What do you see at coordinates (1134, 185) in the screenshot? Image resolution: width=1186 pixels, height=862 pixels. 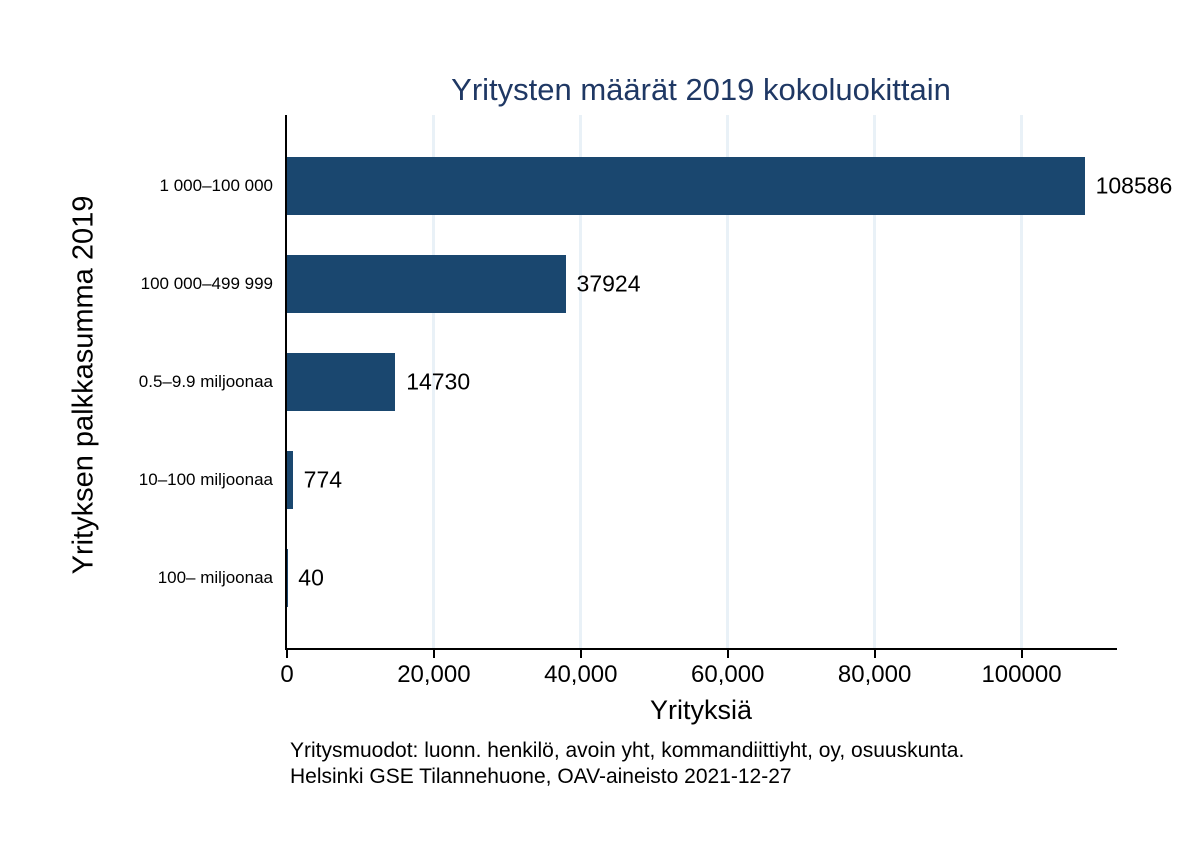 I see `value-label: 108586` at bounding box center [1134, 185].